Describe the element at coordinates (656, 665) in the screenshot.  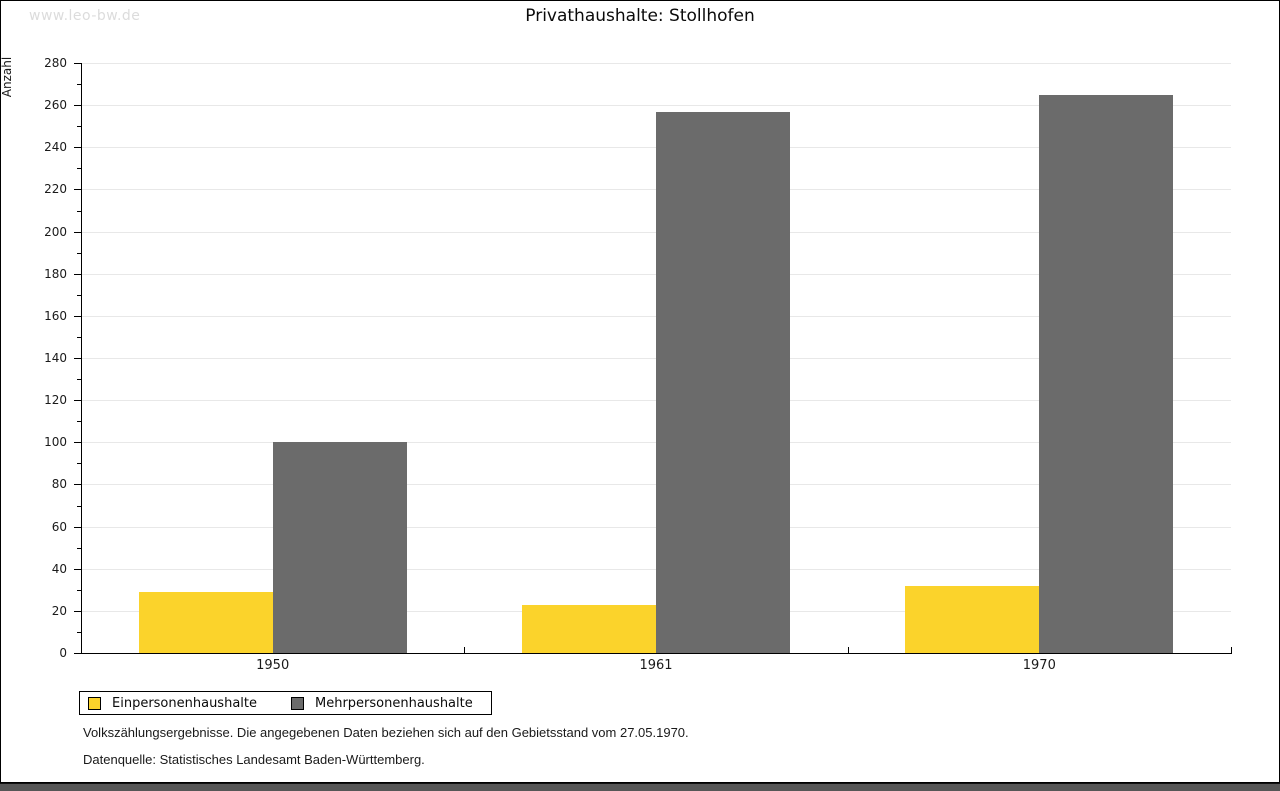
I see `x-tick-label-1961: 1961` at that location.